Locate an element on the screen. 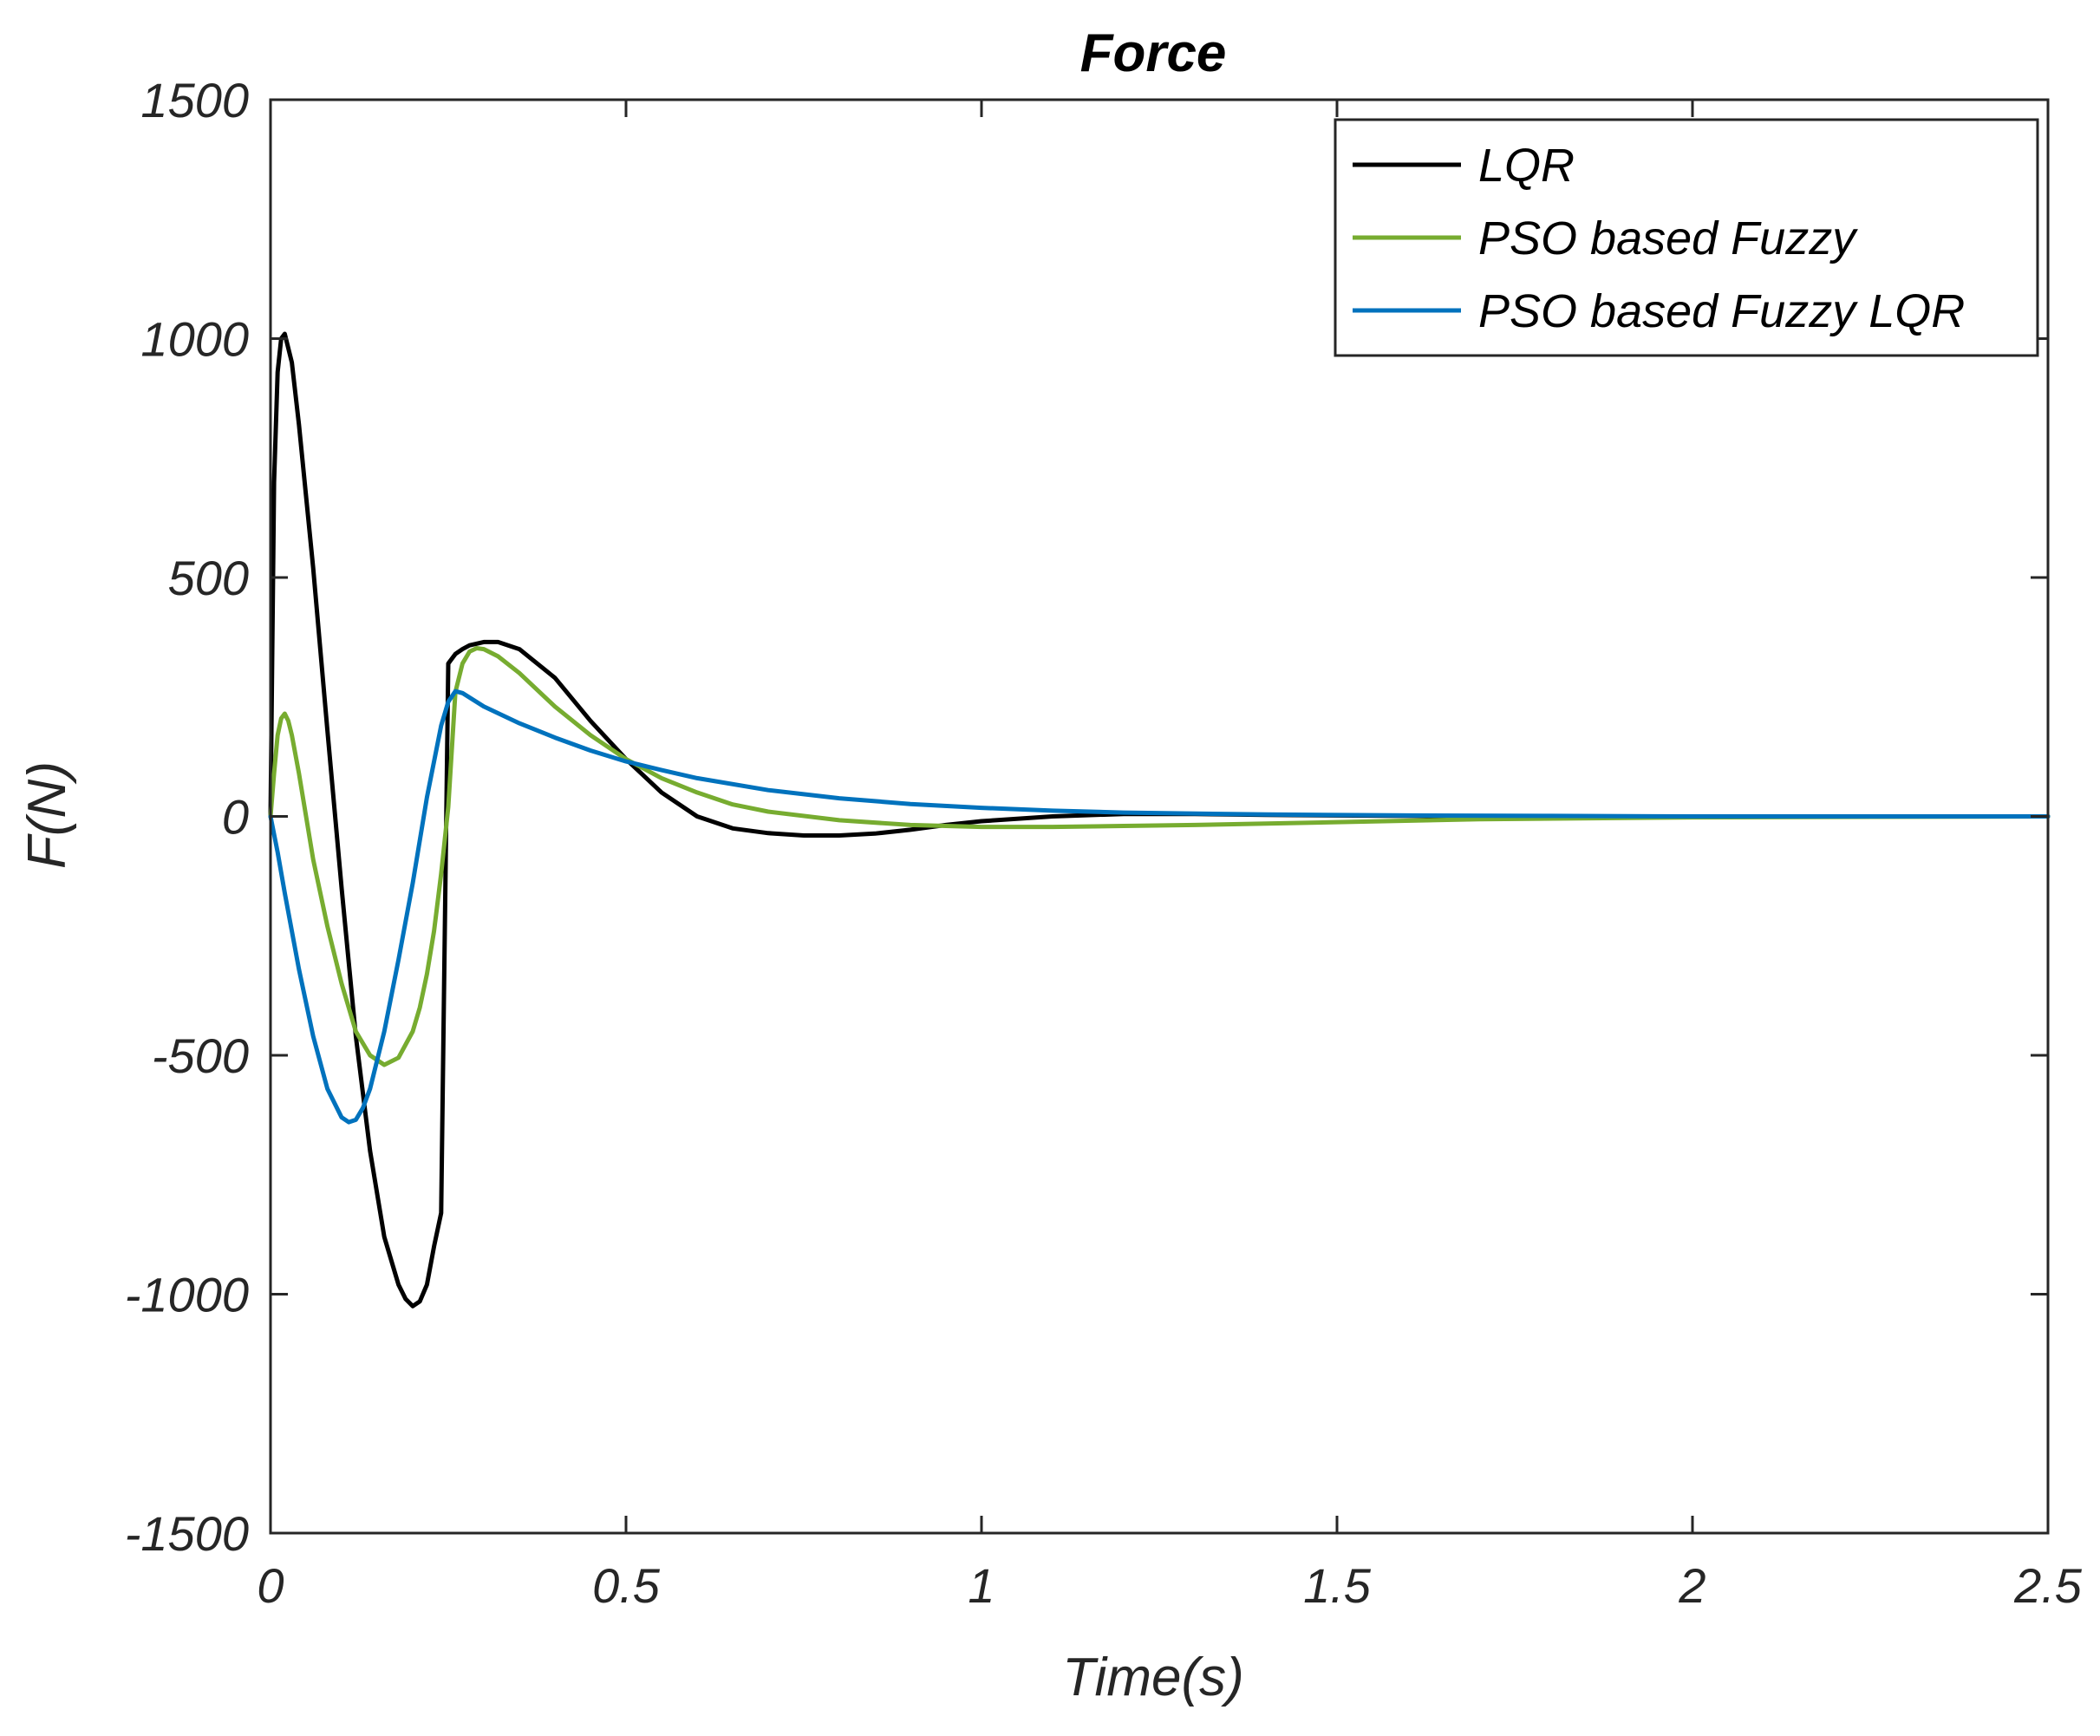 The height and width of the screenshot is (1736, 2100). y-tick-label: -500 is located at coordinates (200, 1055).